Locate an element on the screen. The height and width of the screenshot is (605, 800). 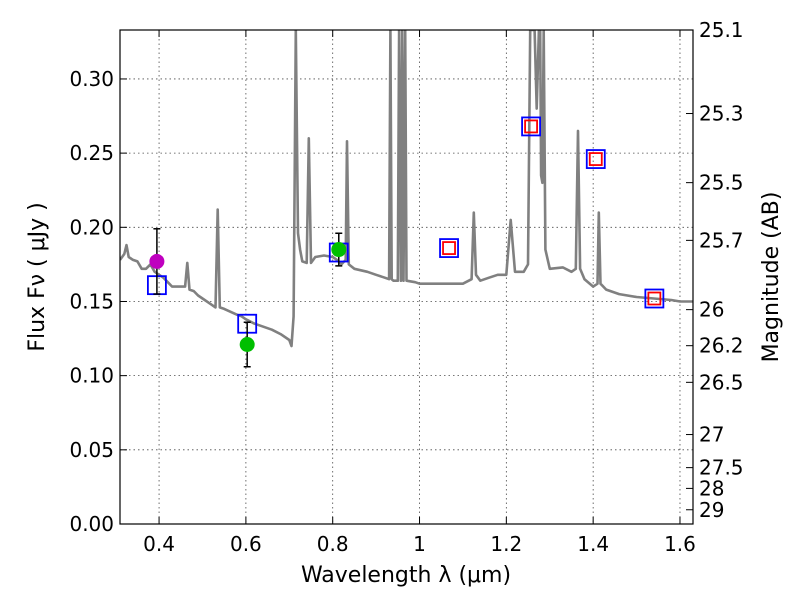
x-tick-label: 1.6 is located at coordinates (680, 544).